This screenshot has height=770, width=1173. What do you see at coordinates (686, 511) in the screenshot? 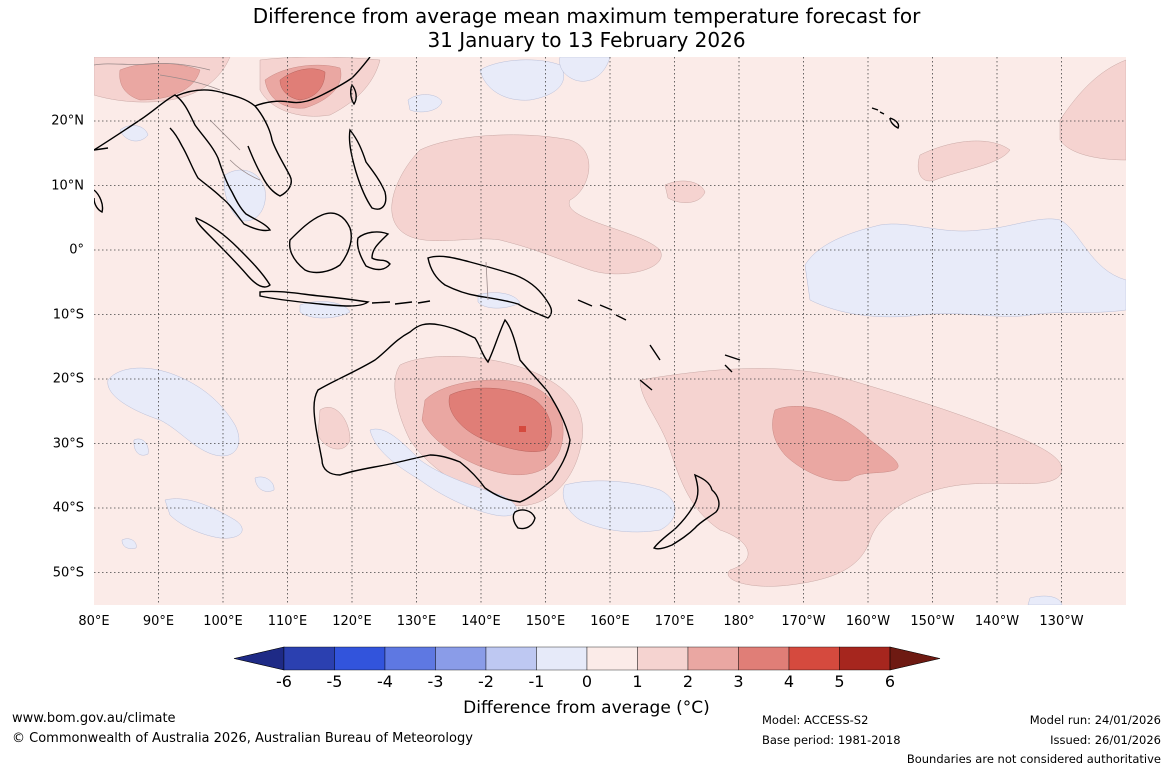
I see `new-zealand-coastline` at bounding box center [686, 511].